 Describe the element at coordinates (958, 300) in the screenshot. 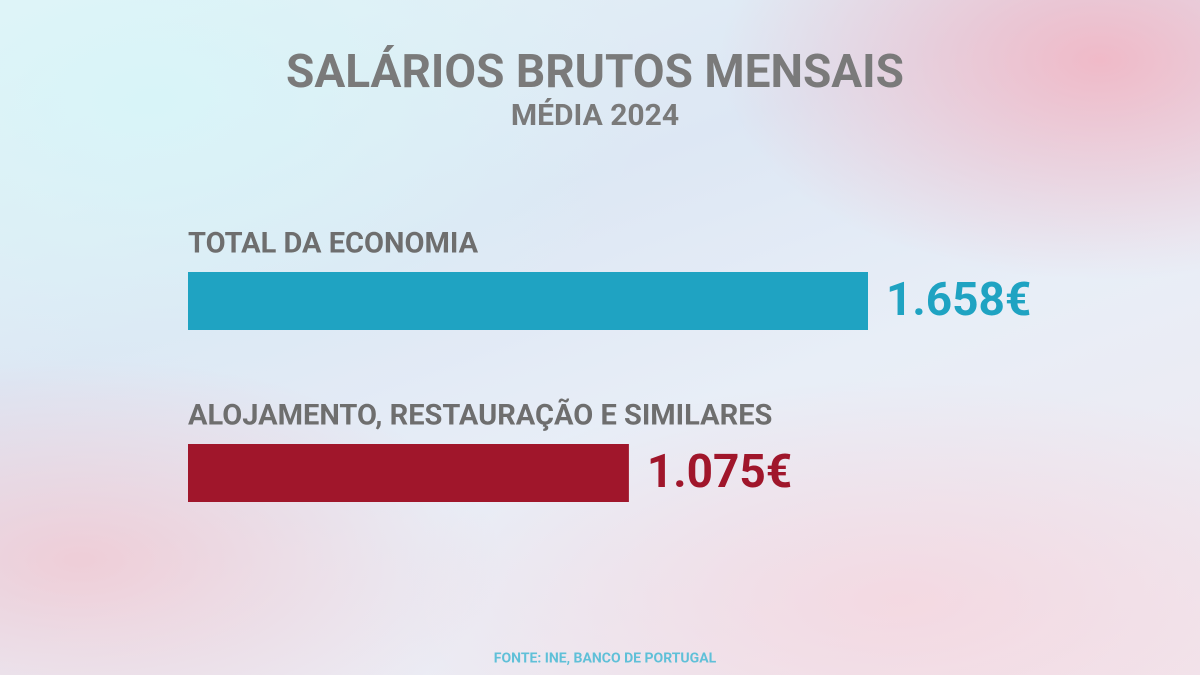

I see `value-label: 1.658€` at that location.